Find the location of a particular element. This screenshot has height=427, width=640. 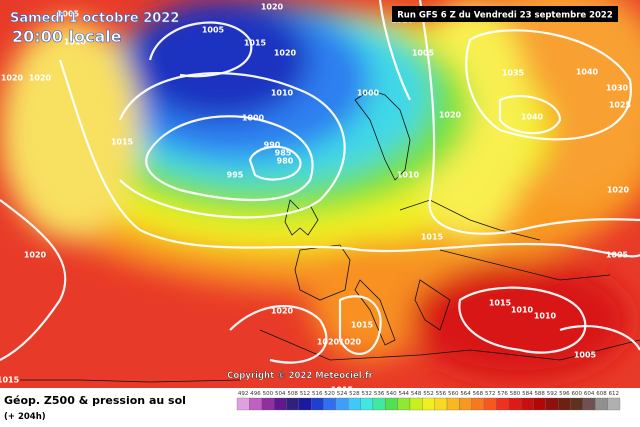

scale-label: 508 is located at coordinates (292, 394).